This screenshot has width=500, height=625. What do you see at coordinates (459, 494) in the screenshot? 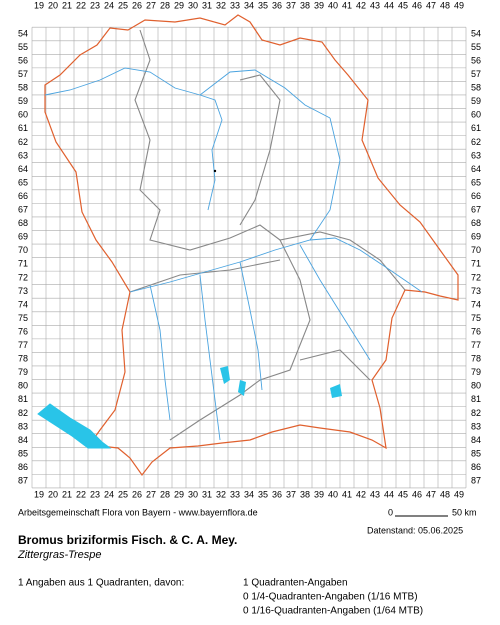
I see `column-label: 49` at bounding box center [459, 494].